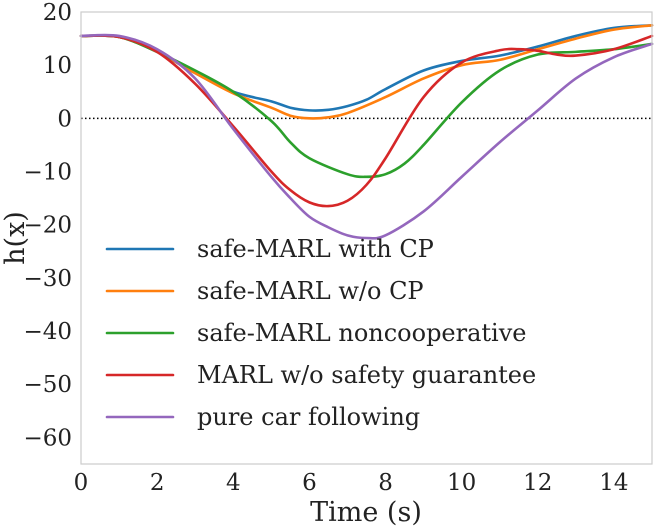  What do you see at coordinates (15, 238) in the screenshot?
I see `y-axis-label: h(x)` at bounding box center [15, 238].